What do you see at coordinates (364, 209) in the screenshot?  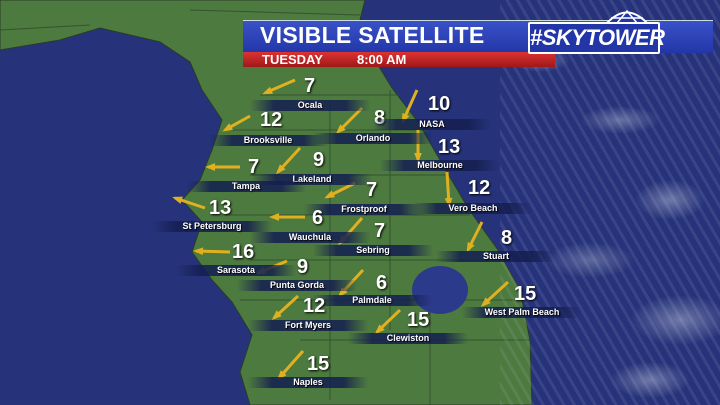 I see `station-label: Frostproof` at bounding box center [364, 209].